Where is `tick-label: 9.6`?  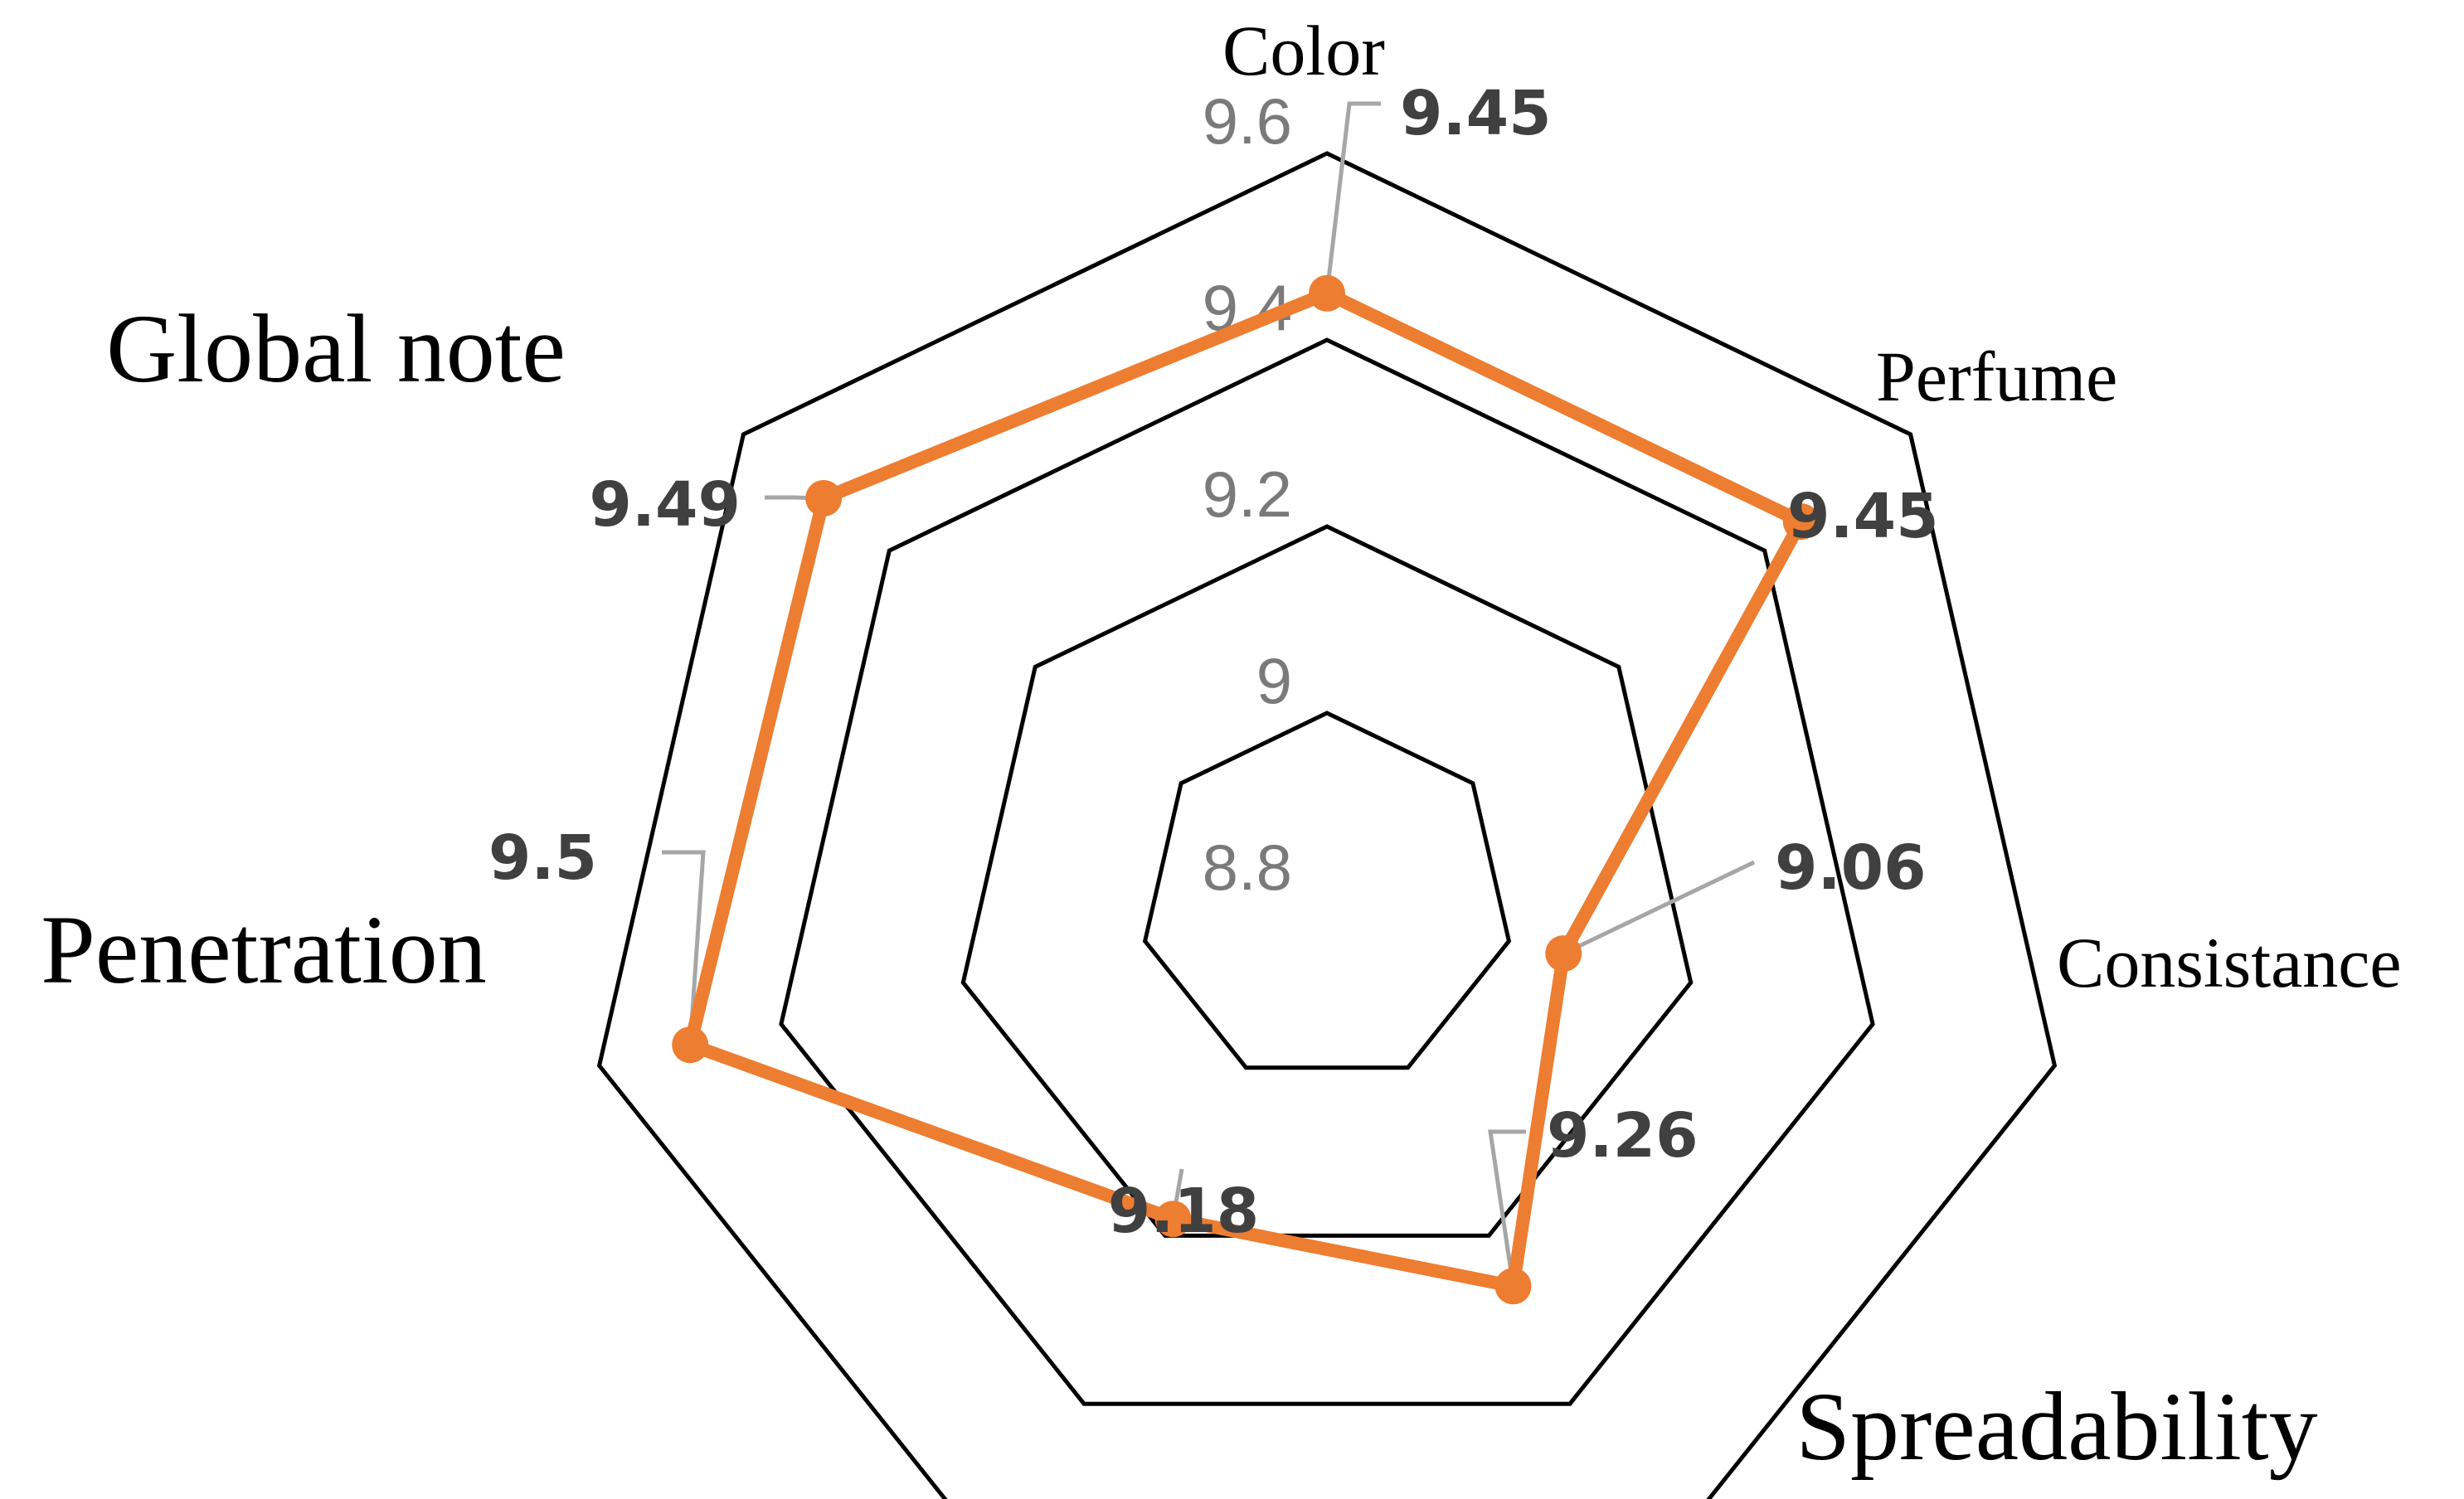
tick-label: 9.6 is located at coordinates (1248, 121).